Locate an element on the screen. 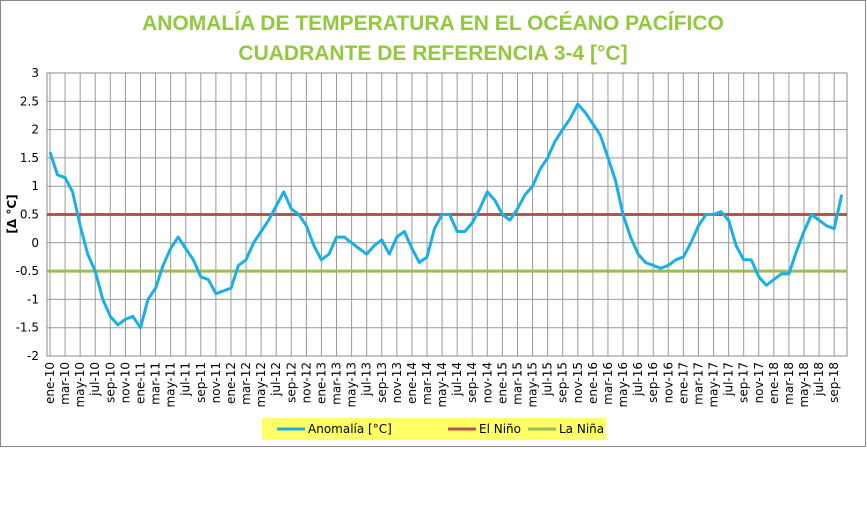 This screenshot has height=524, width=867. x-tick-label: sep-12 is located at coordinates (291, 382).